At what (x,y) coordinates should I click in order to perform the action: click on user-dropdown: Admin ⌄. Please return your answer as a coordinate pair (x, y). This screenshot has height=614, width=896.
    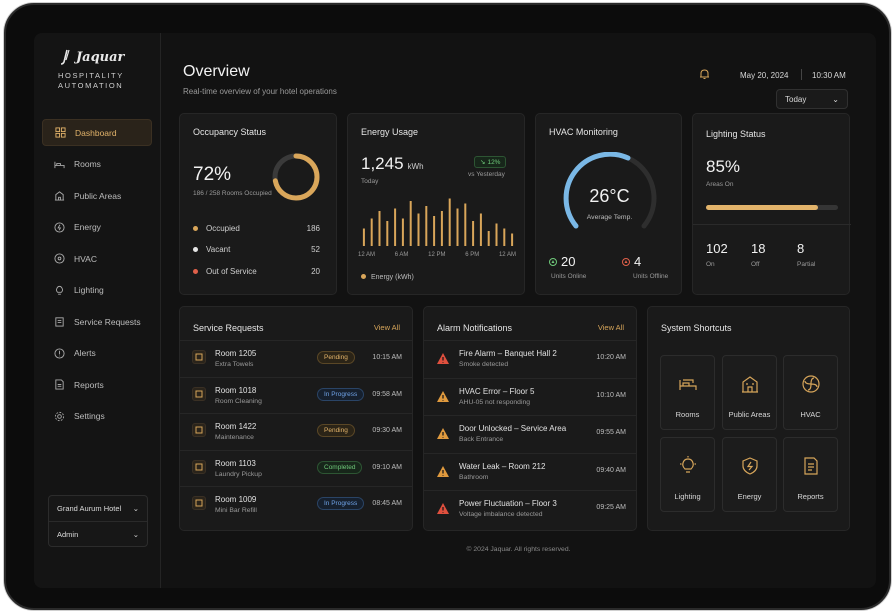
    Looking at the image, I should click on (98, 533).